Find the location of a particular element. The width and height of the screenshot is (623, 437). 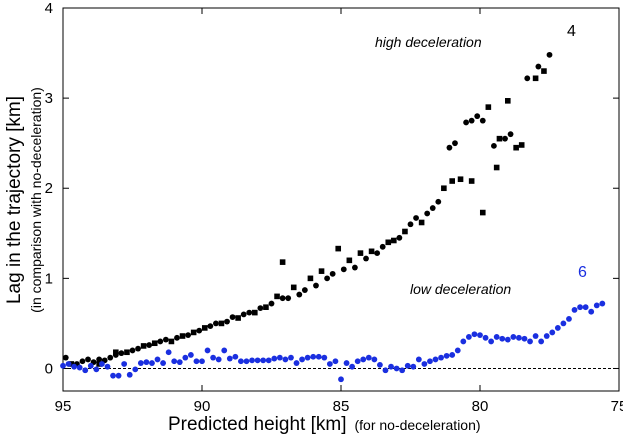

series-label-6: 6 is located at coordinates (582, 272).